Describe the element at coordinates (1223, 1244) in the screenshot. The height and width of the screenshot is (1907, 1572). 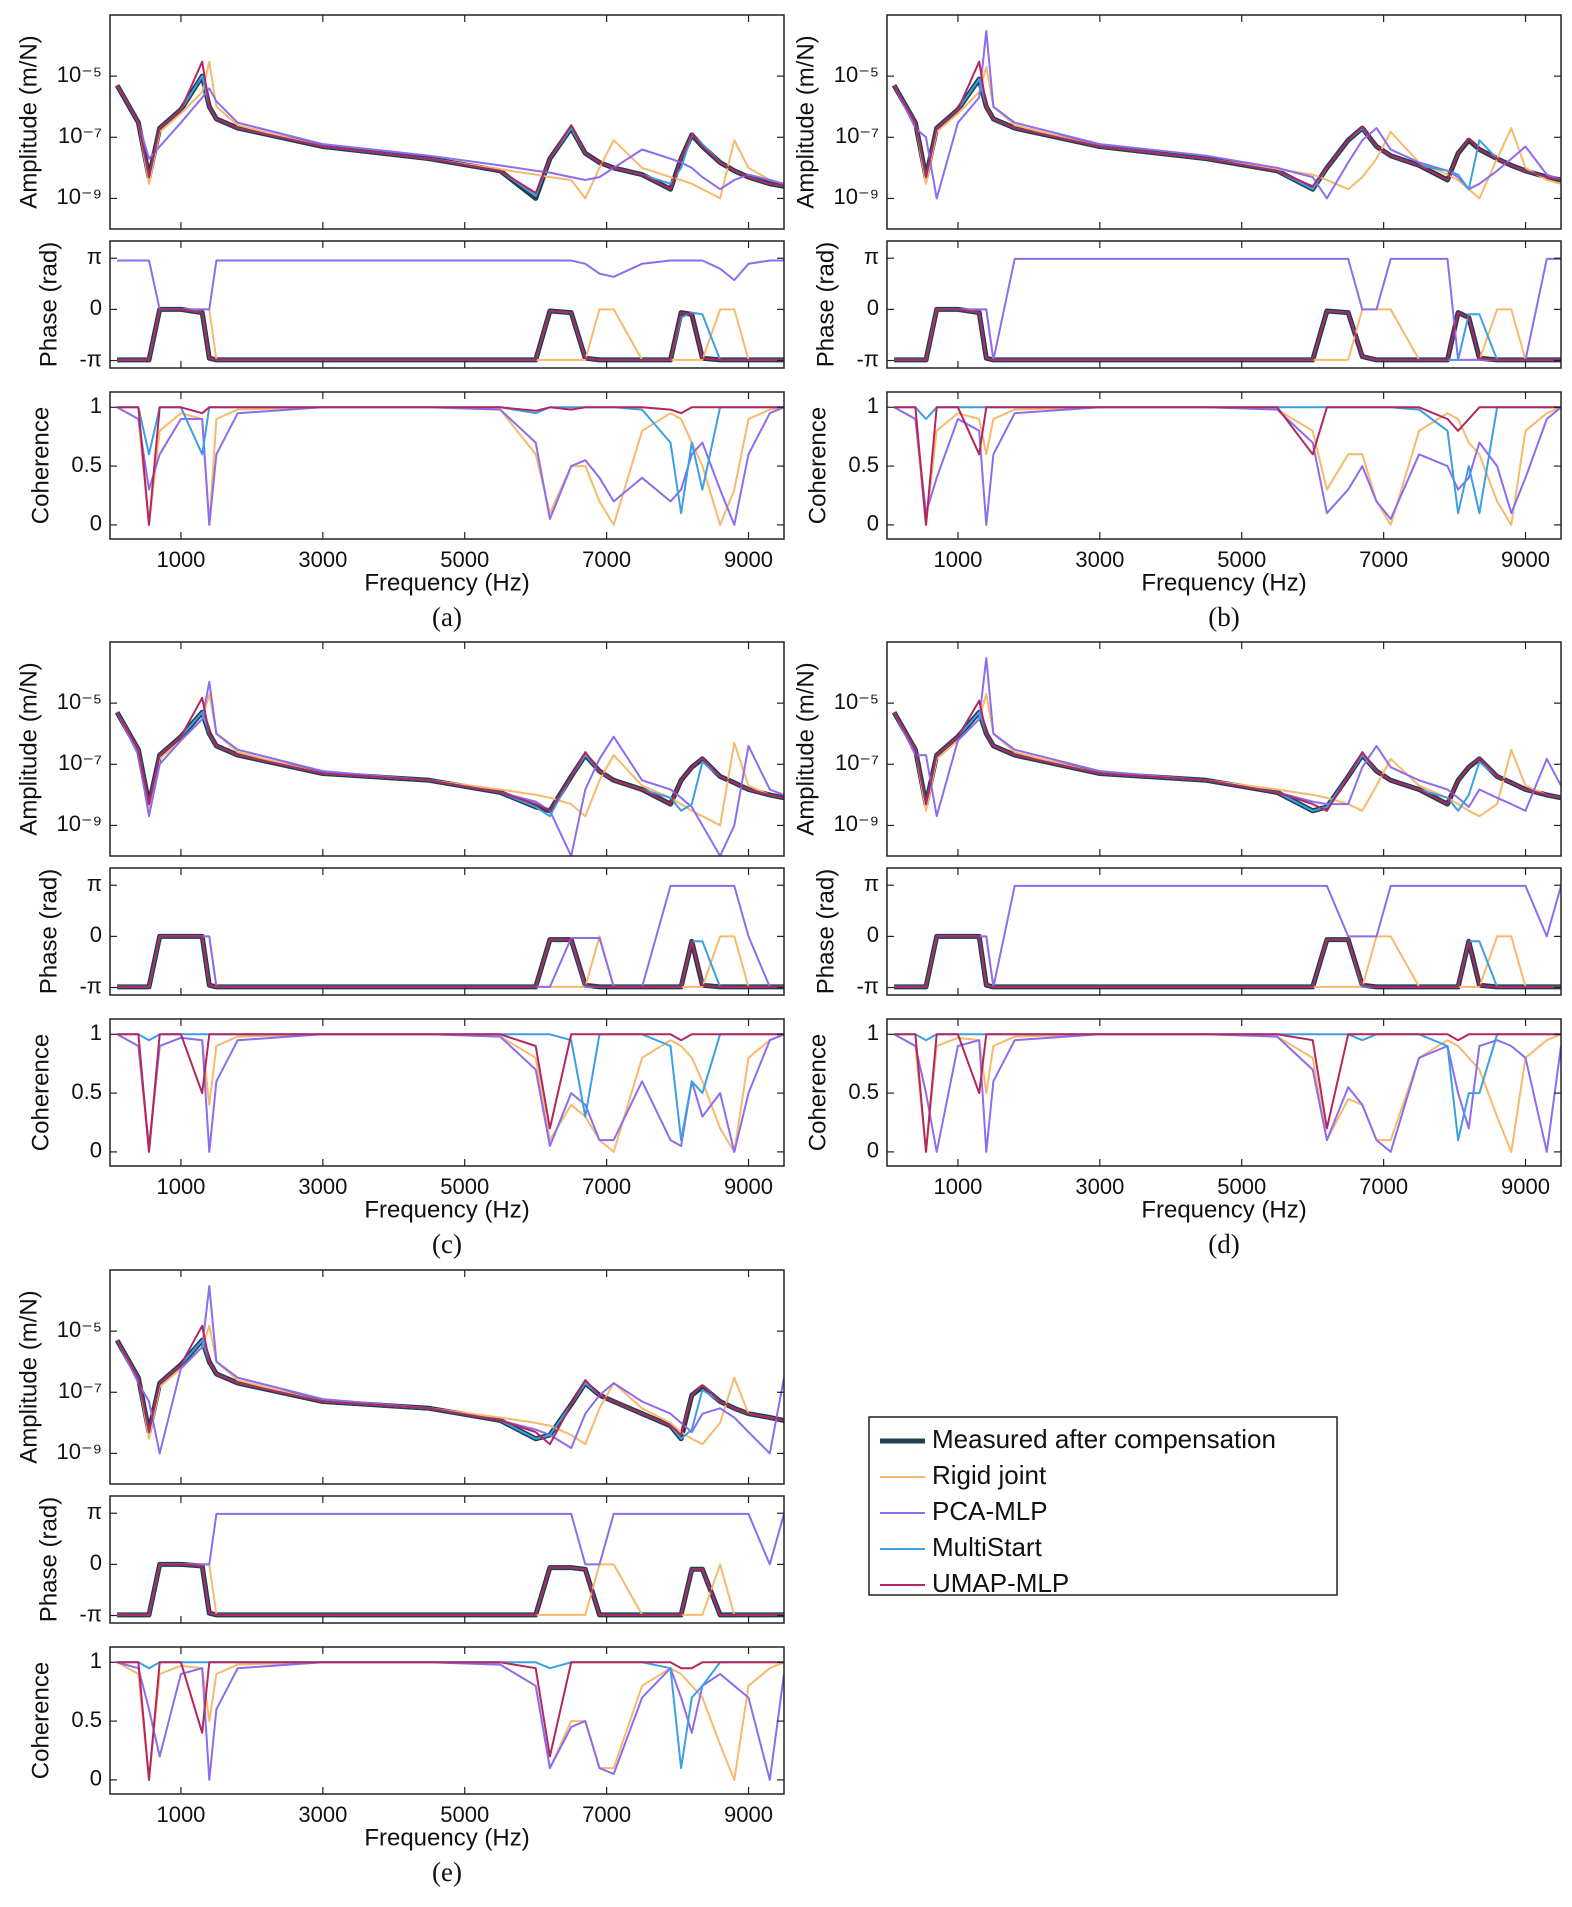
I see `panel-caption: (d)` at that location.